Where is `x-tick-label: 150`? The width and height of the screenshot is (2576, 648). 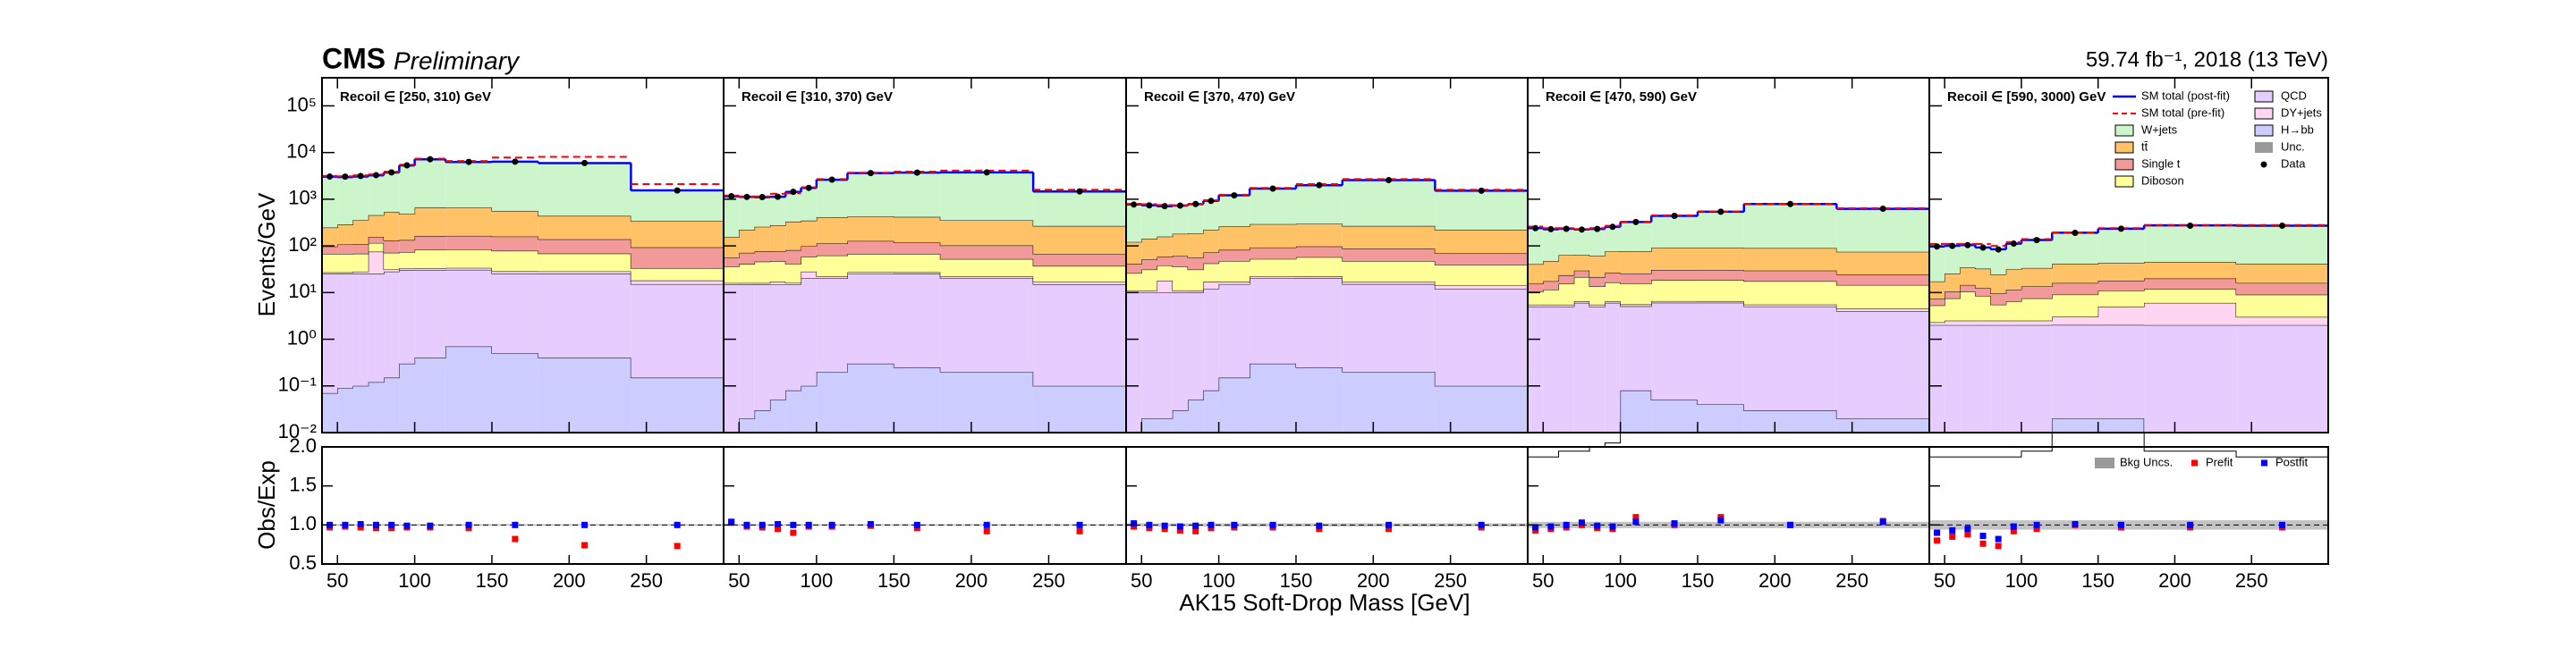
x-tick-label: 150 is located at coordinates (2097, 580).